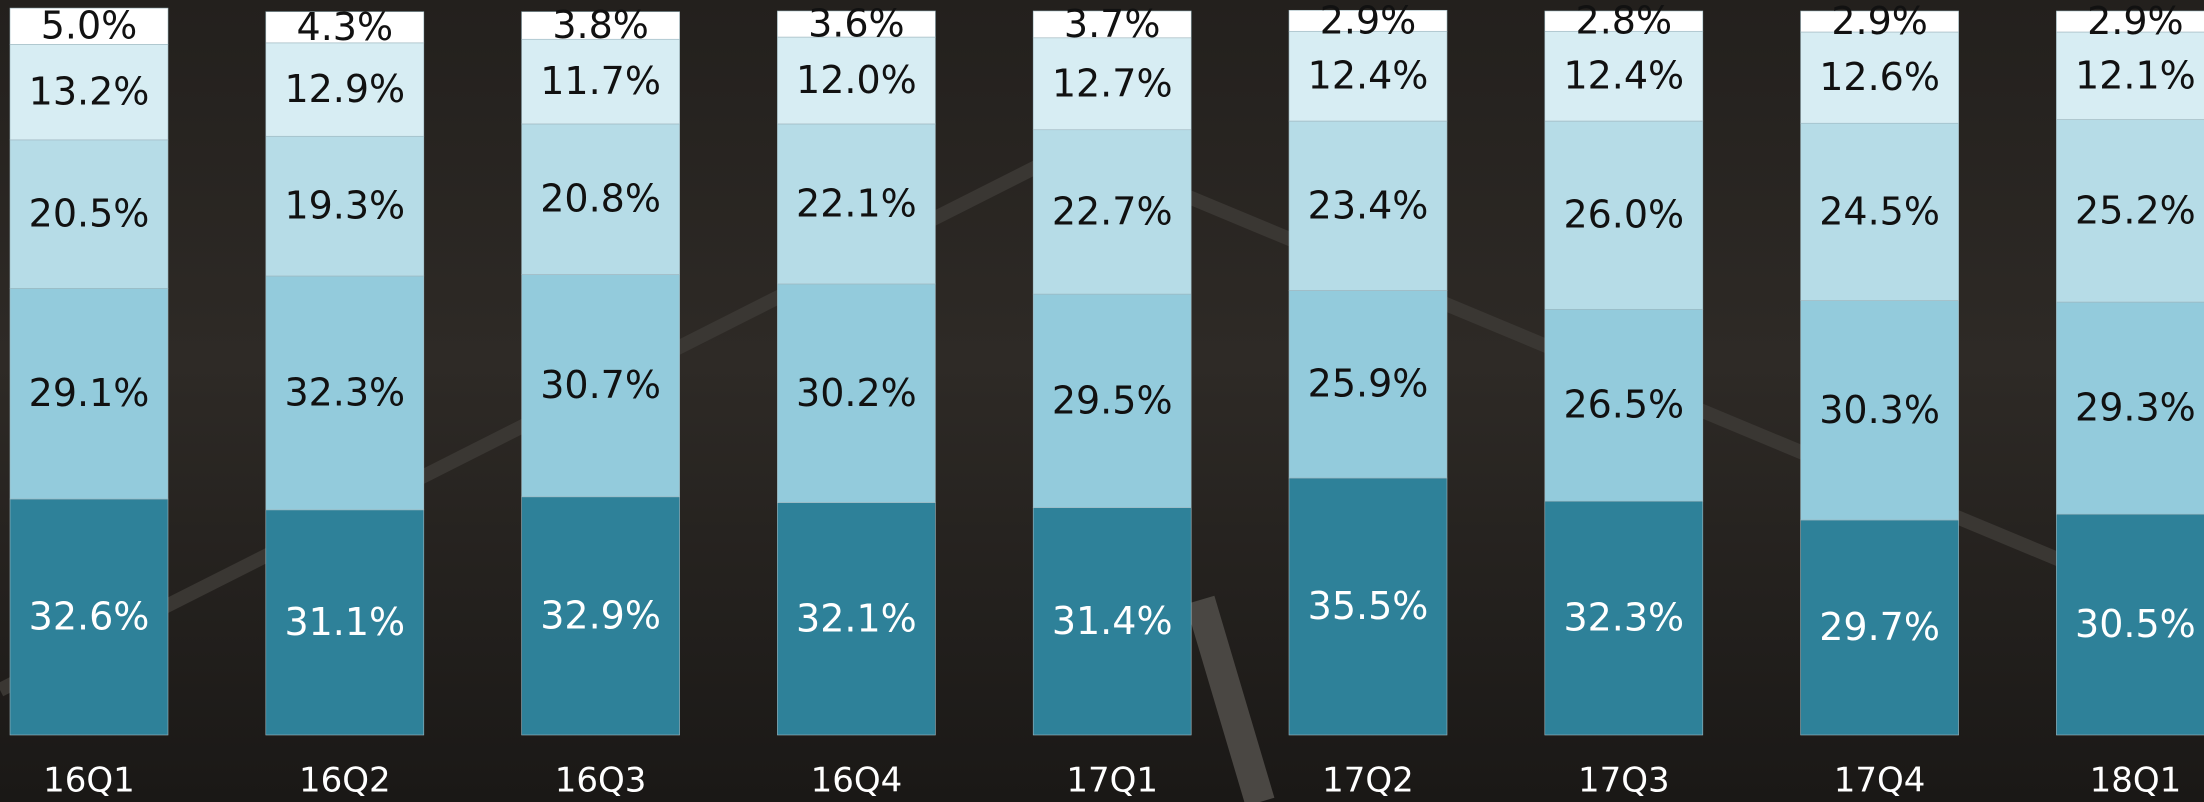 Image resolution: width=2204 pixels, height=802 pixels. I want to click on segment-label: 29.7%, so click(1879, 627).